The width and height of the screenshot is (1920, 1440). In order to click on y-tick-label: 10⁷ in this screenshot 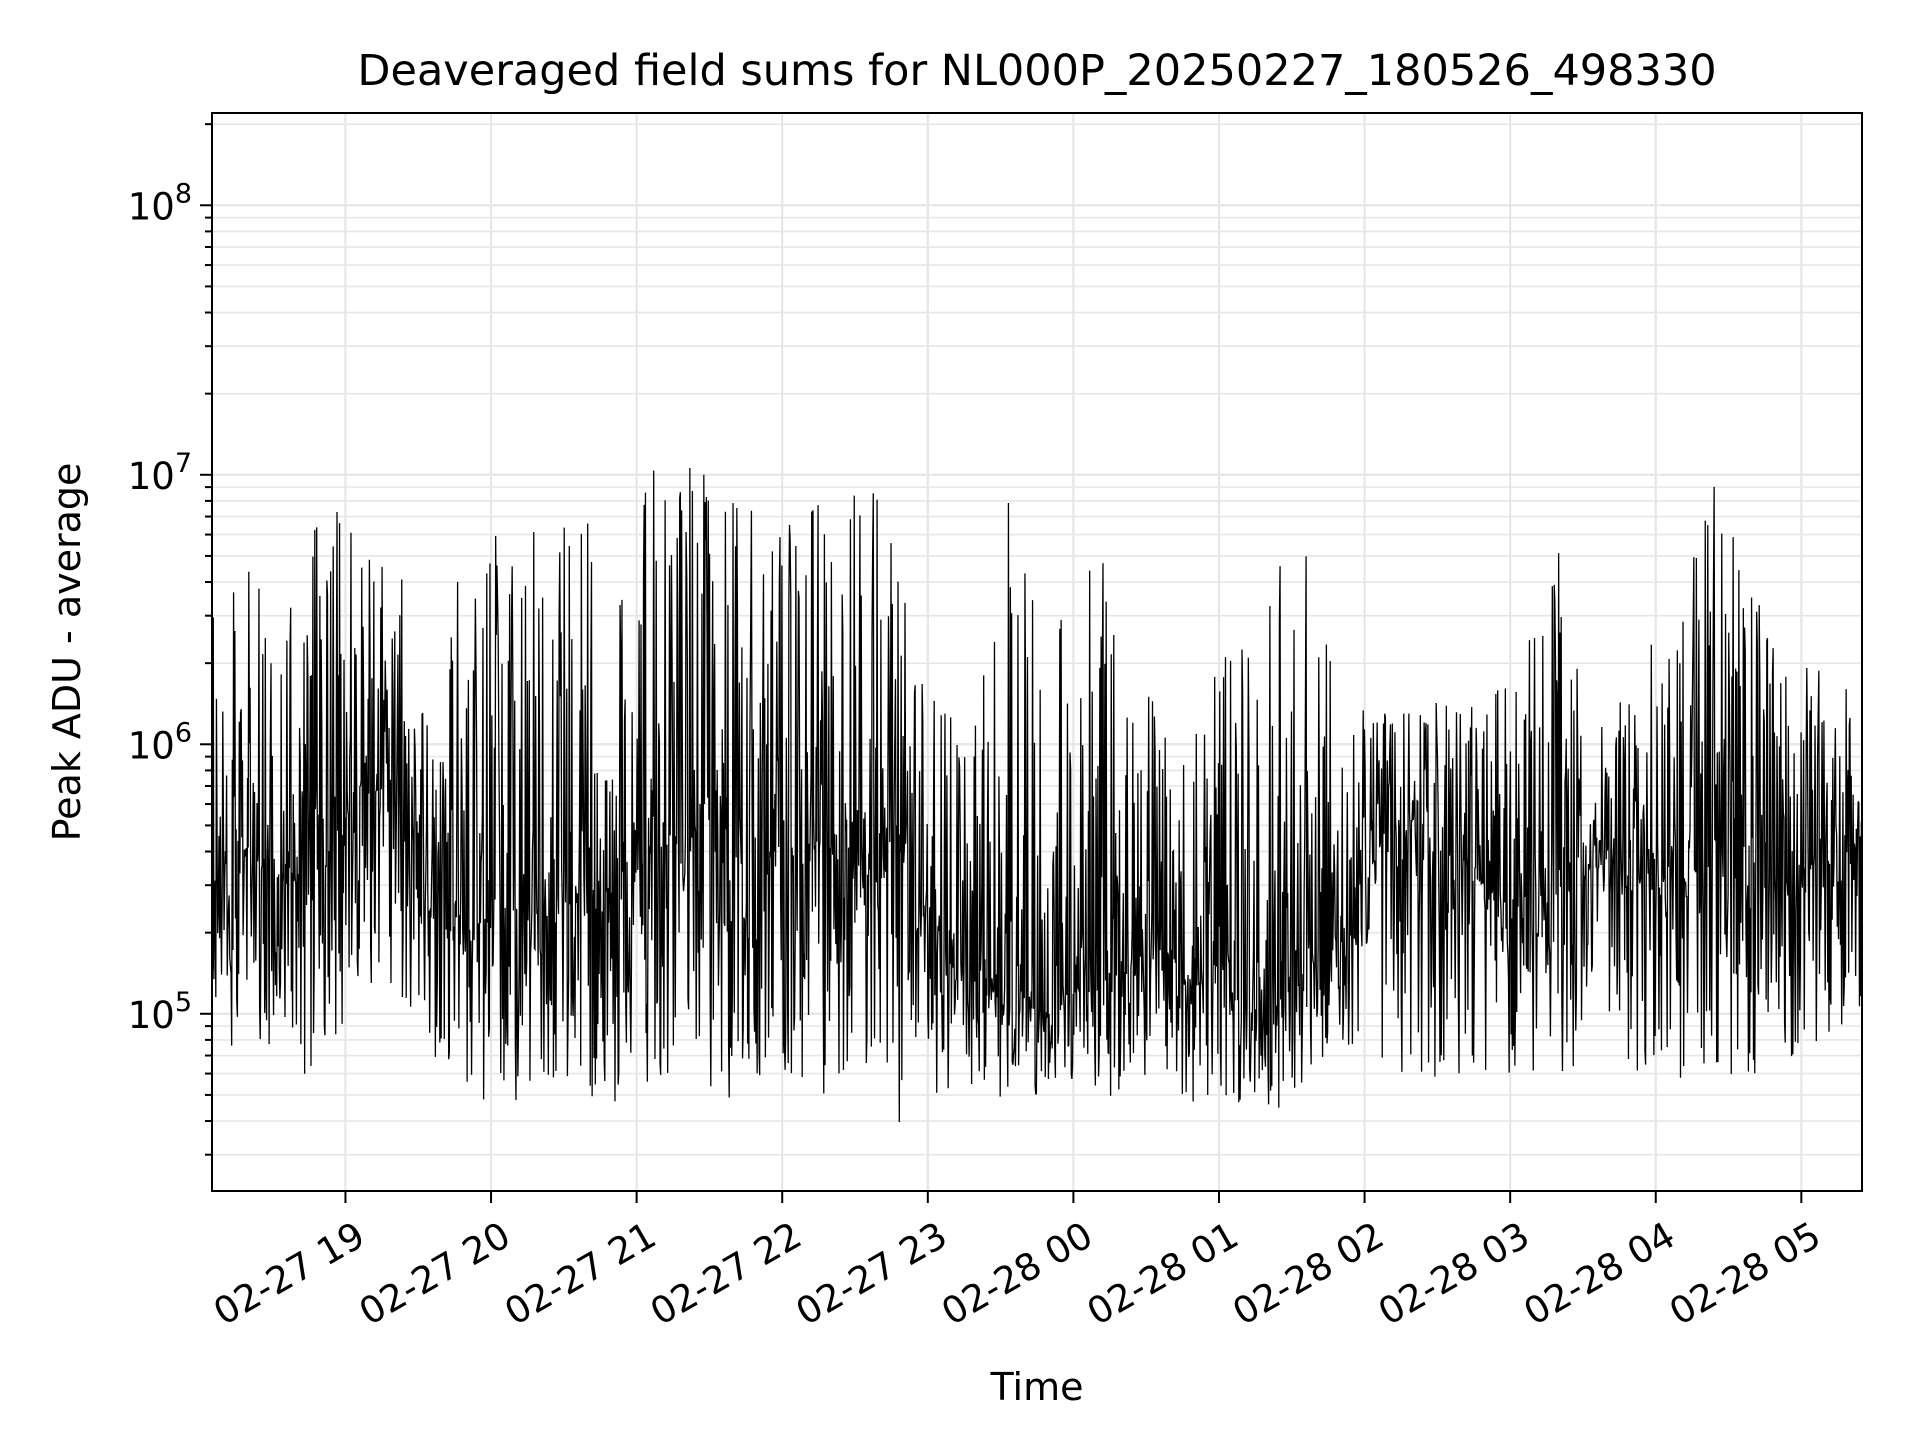, I will do `click(160, 473)`.